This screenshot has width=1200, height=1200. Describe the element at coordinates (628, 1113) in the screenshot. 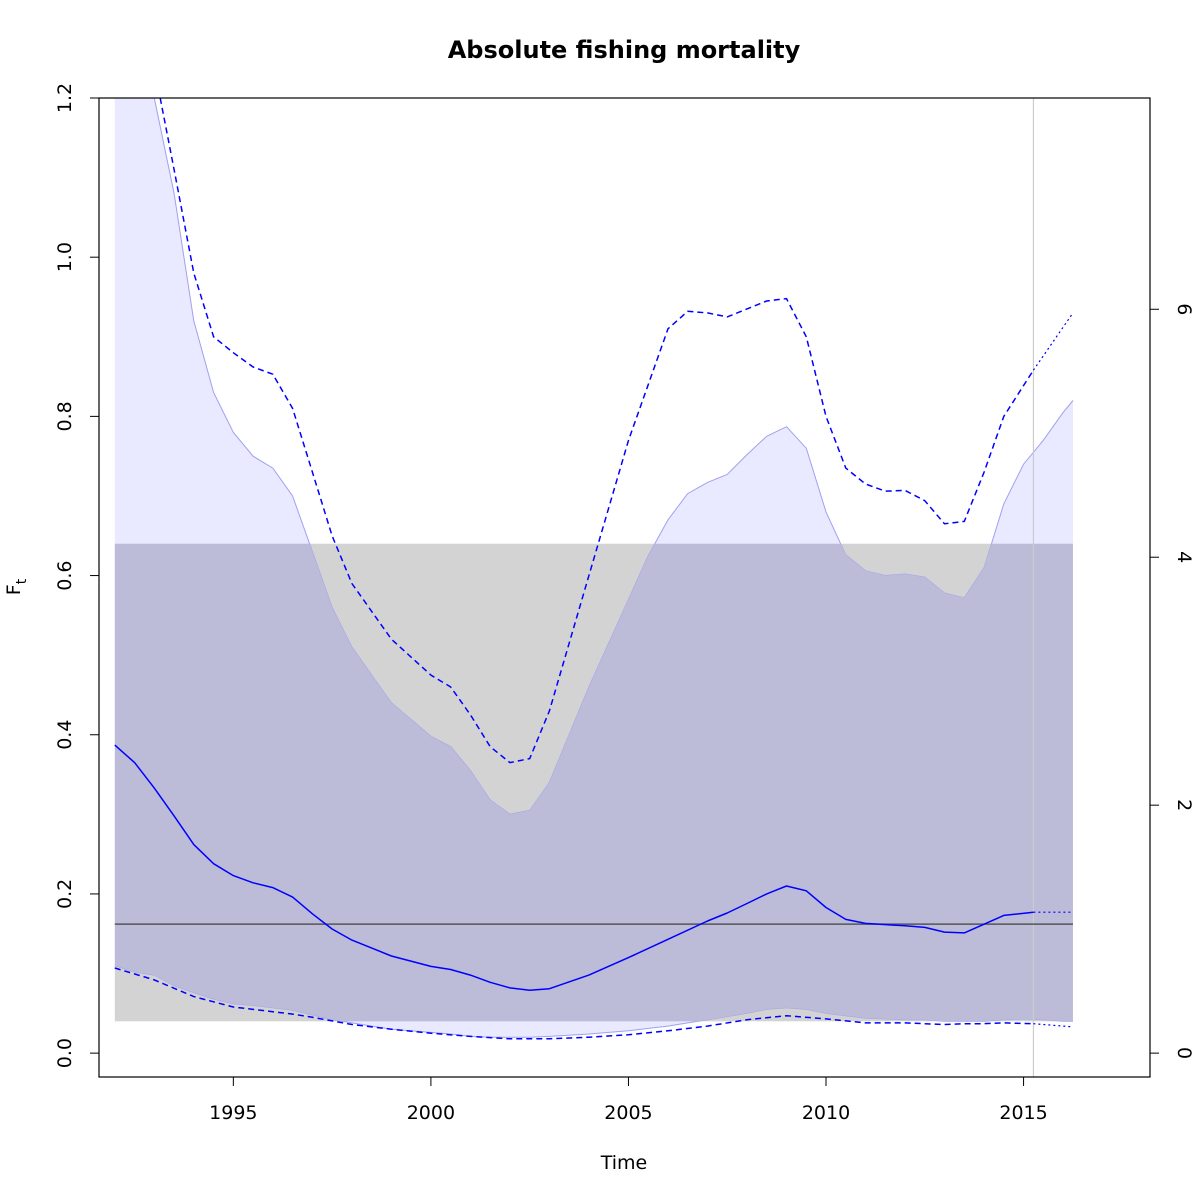

I see `x-tick-label: 2005` at that location.